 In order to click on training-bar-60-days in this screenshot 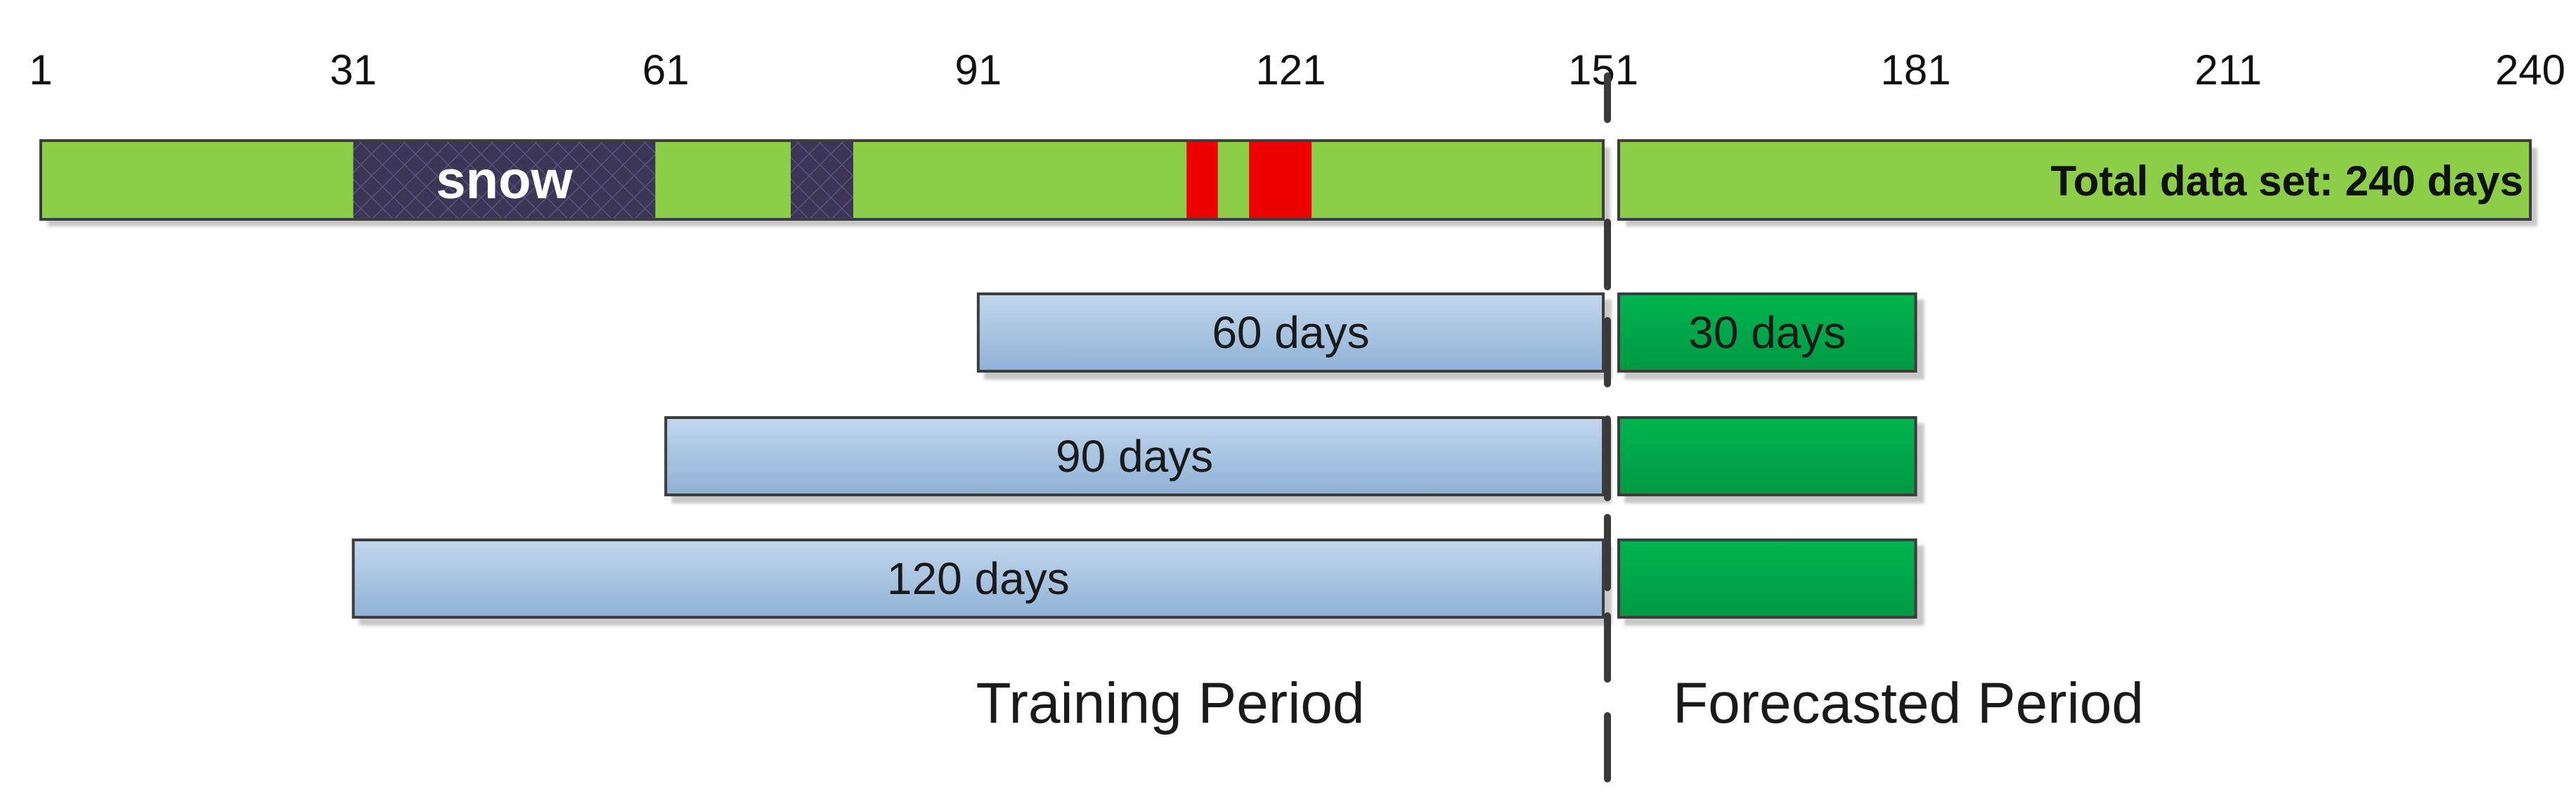, I will do `click(1290, 332)`.